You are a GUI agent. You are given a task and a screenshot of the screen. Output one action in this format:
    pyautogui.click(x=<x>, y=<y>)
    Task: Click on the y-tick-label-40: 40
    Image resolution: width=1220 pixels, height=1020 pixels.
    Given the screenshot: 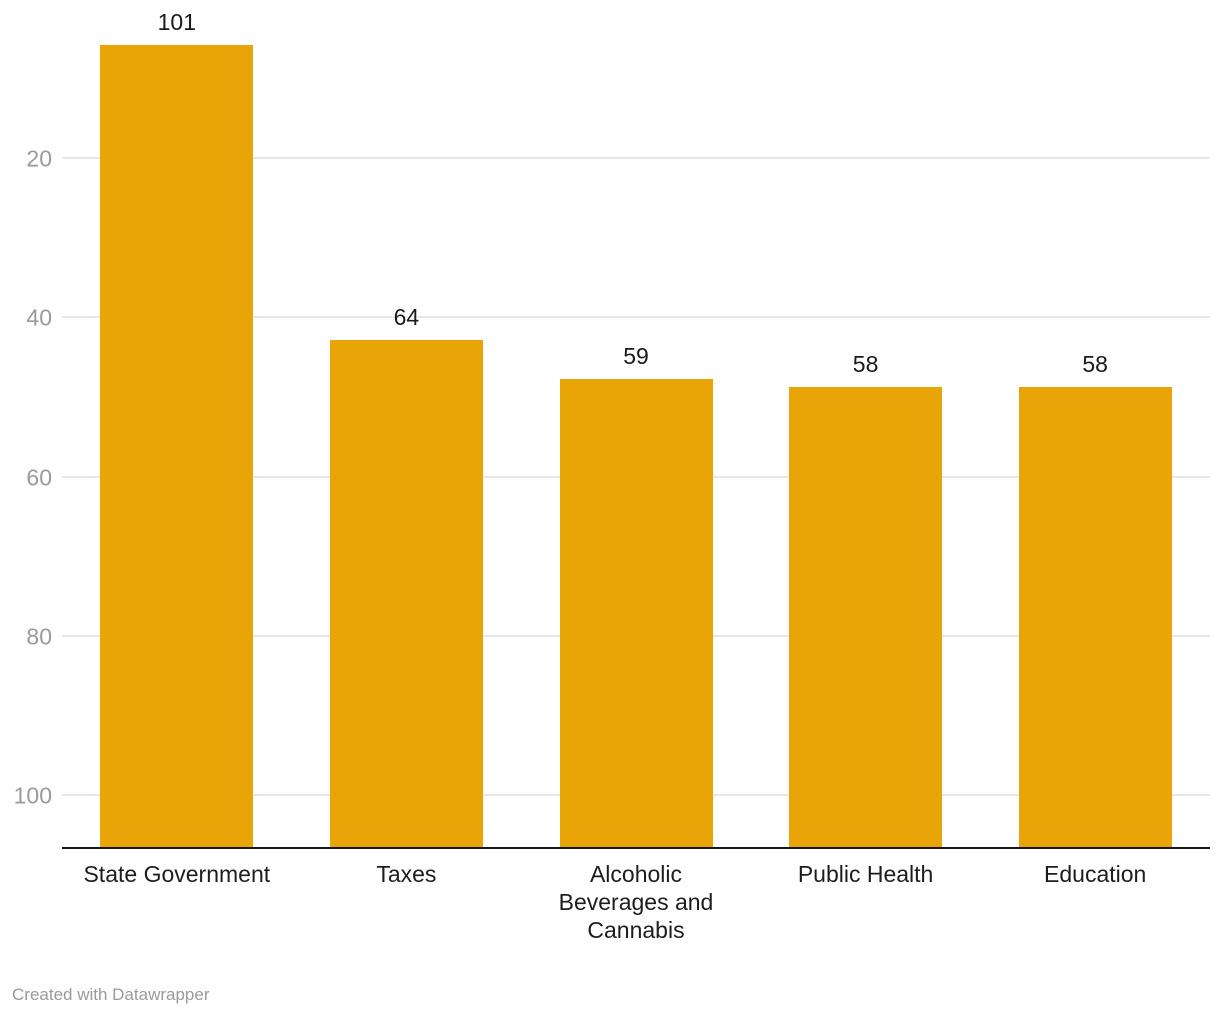 What is the action you would take?
    pyautogui.click(x=39, y=317)
    